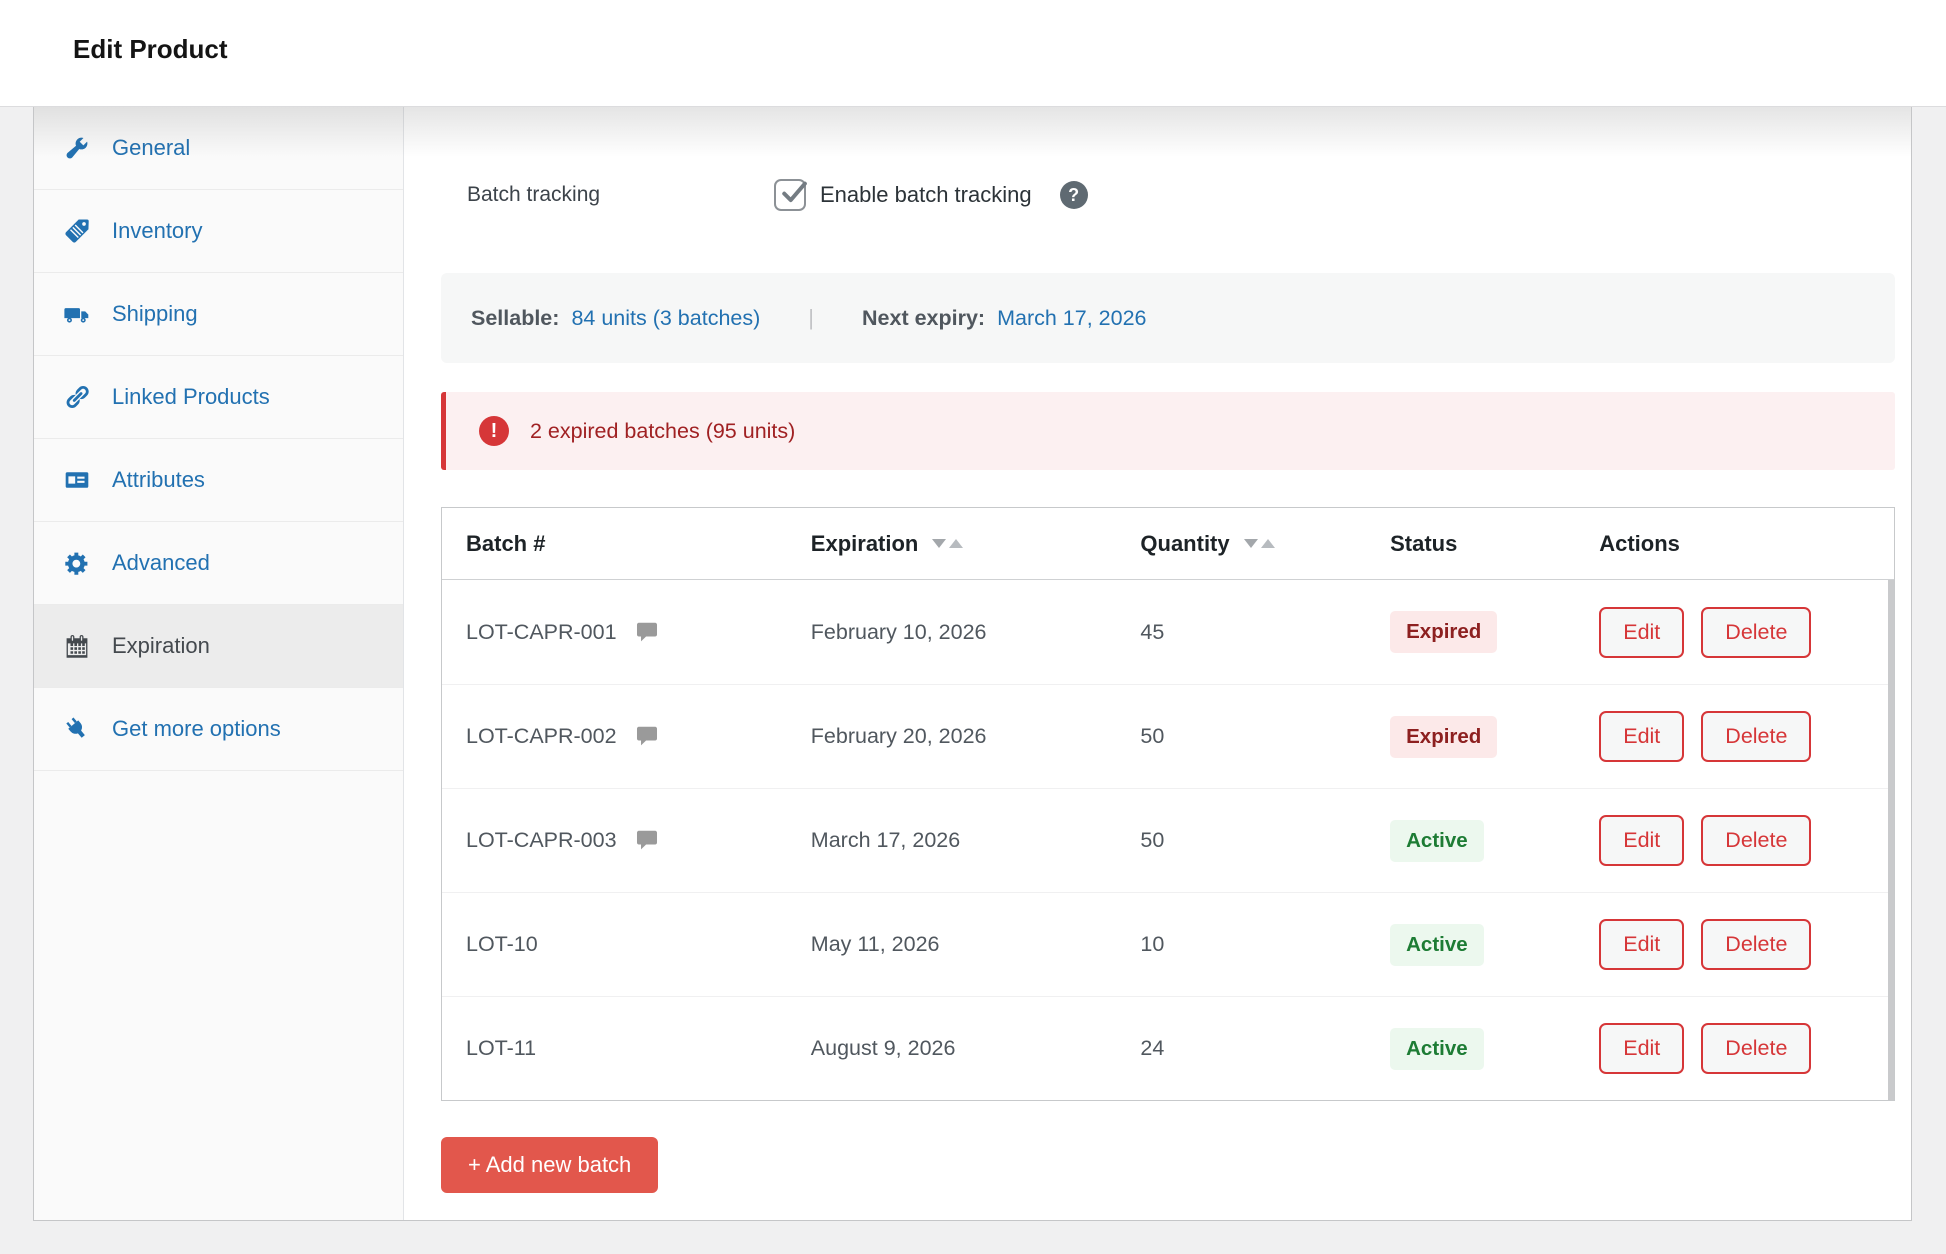 This screenshot has width=1946, height=1254. What do you see at coordinates (1152, 631) in the screenshot?
I see `quantity-value: 45` at bounding box center [1152, 631].